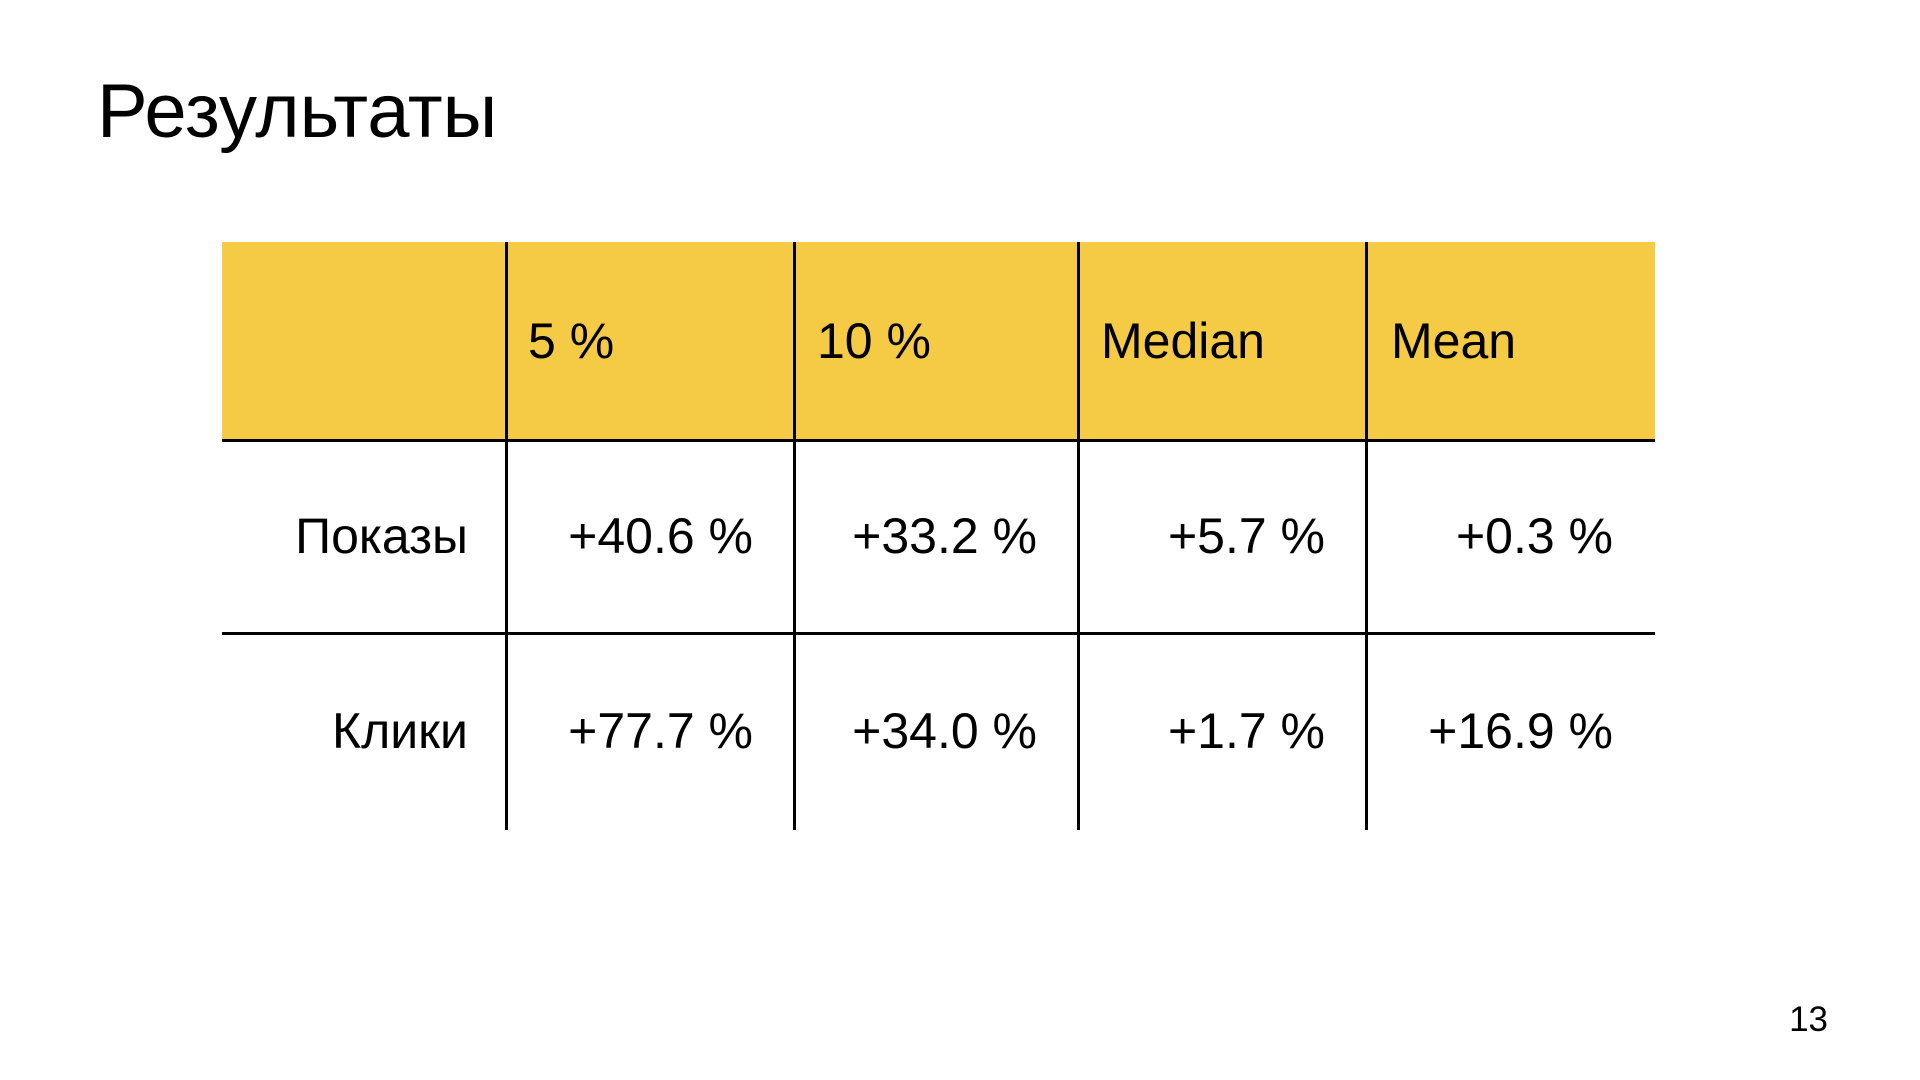 The width and height of the screenshot is (1920, 1080). I want to click on table-header-row, so click(938, 341).